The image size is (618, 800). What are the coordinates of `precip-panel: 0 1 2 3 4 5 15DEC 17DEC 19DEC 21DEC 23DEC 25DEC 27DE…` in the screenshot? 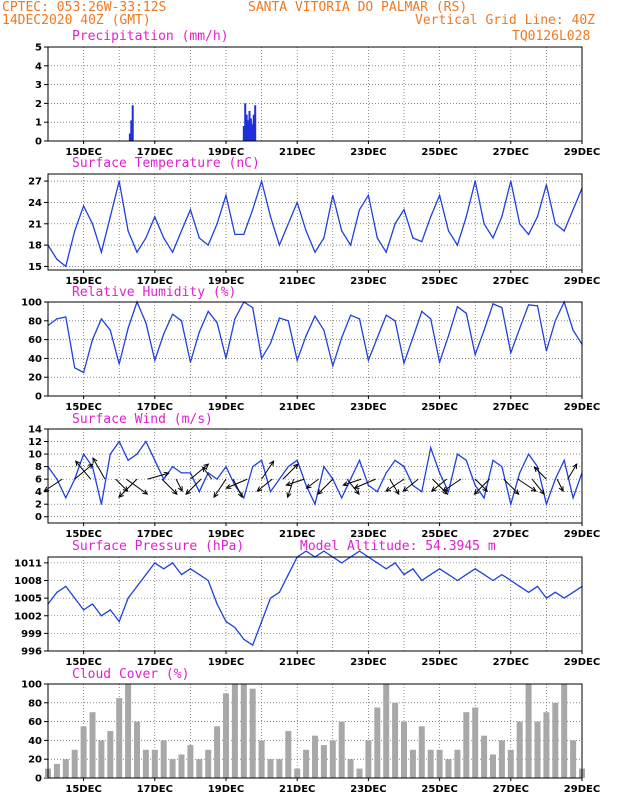 It's located at (317, 101).